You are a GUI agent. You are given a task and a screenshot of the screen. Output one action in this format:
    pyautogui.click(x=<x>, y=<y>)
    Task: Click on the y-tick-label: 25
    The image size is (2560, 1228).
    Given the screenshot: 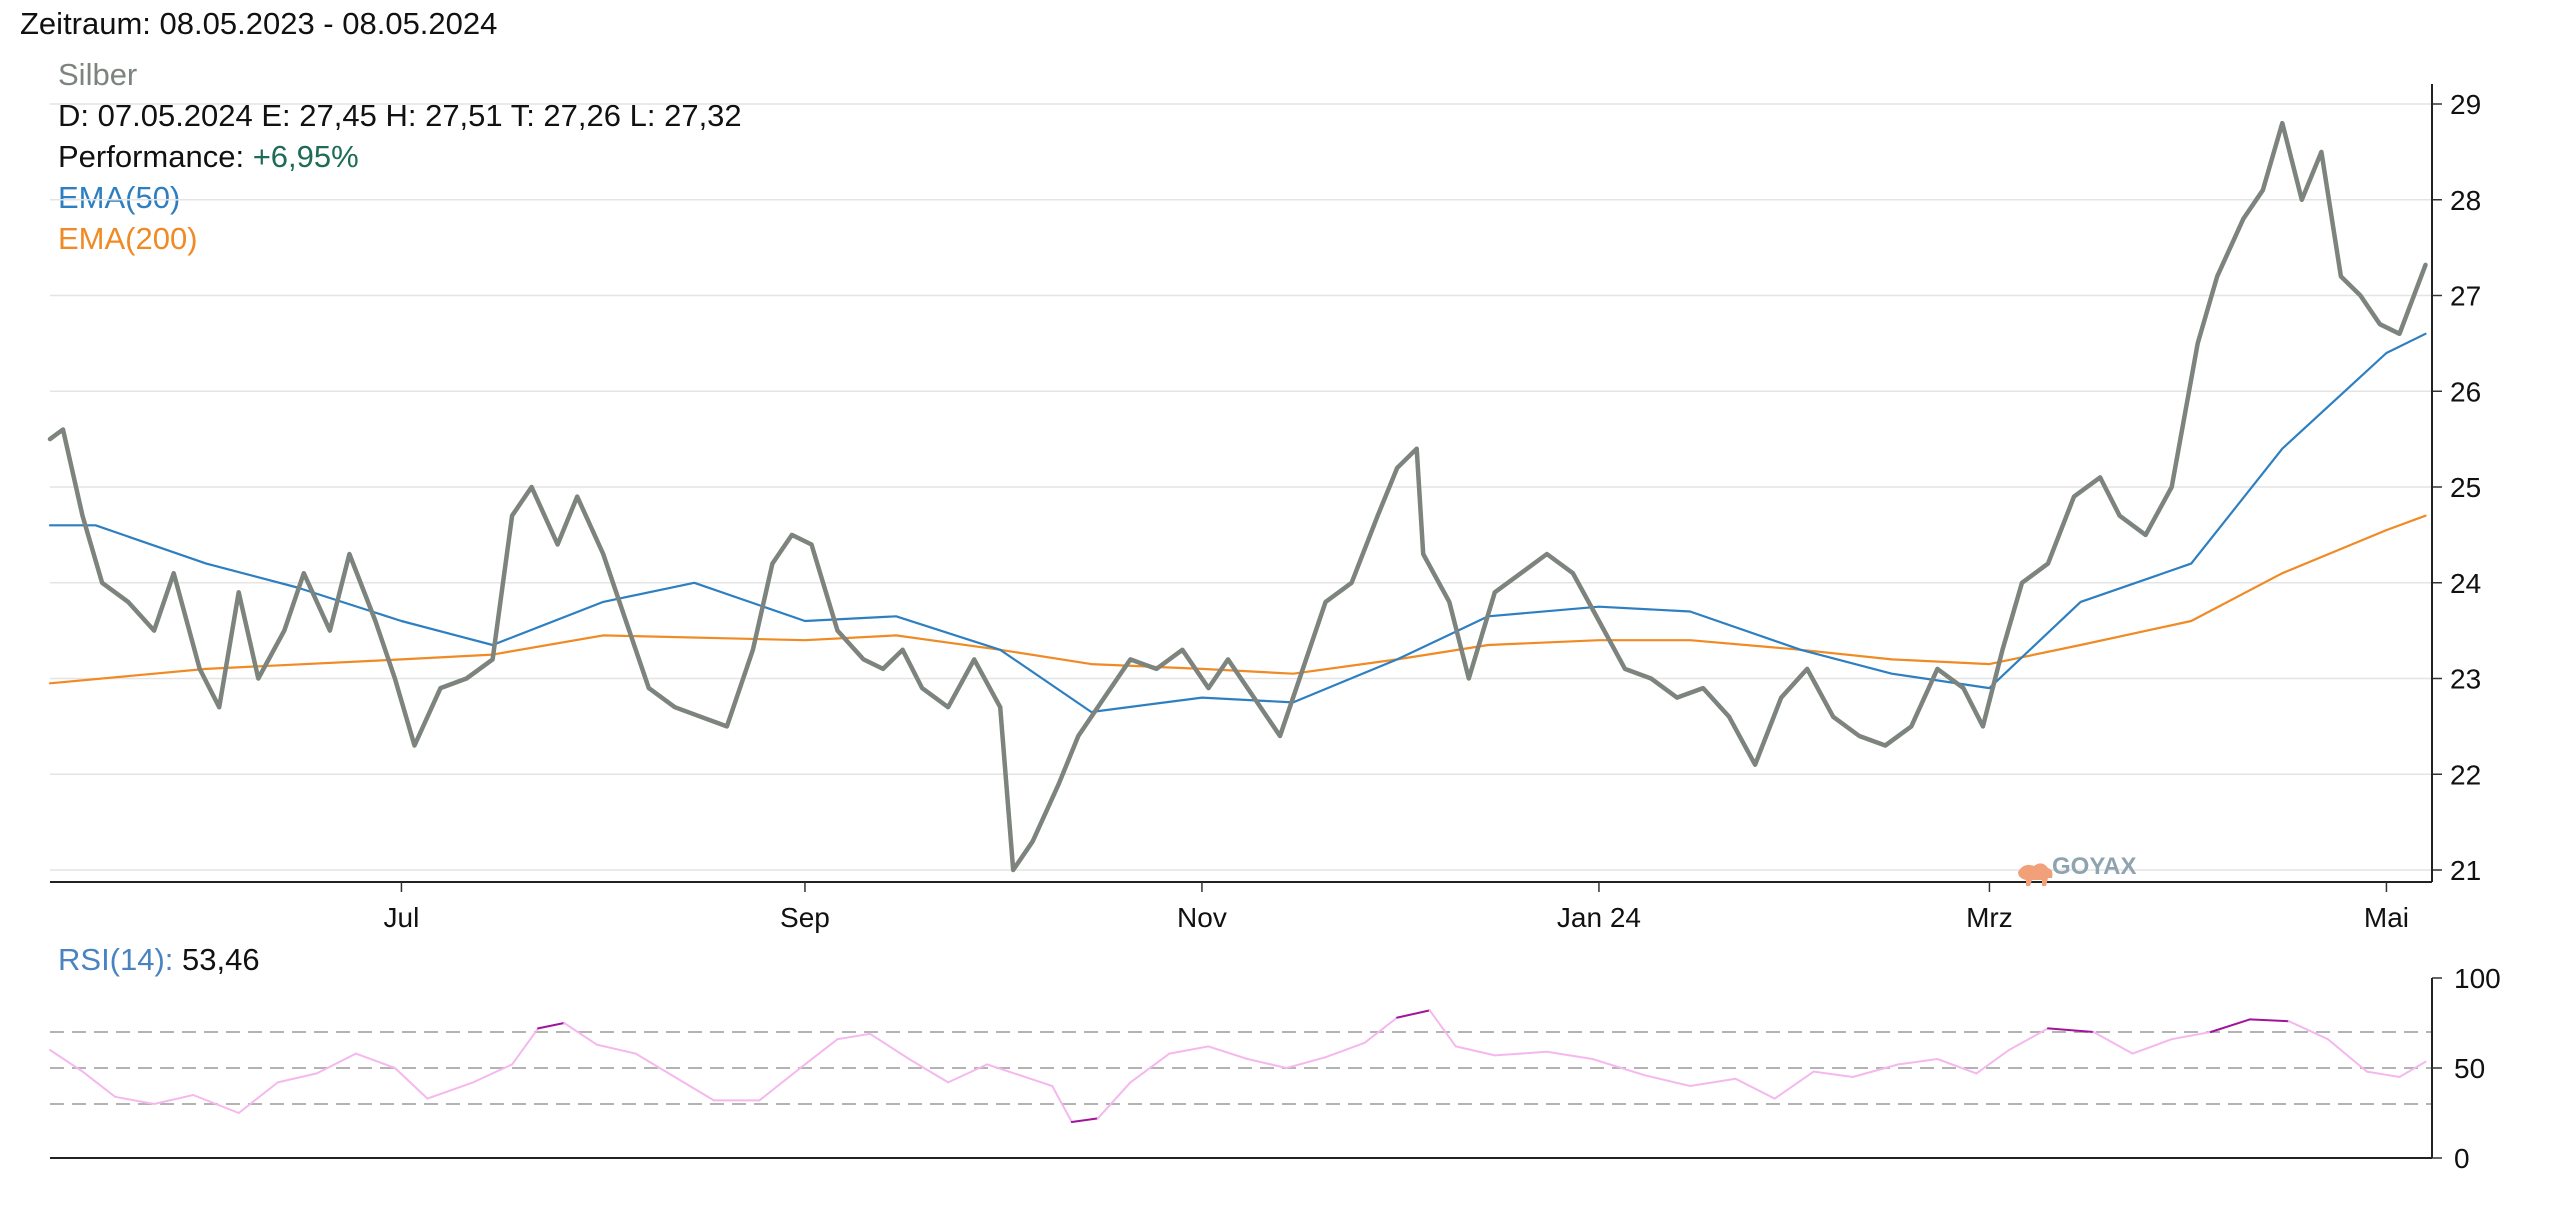 What is the action you would take?
    pyautogui.click(x=2465, y=487)
    